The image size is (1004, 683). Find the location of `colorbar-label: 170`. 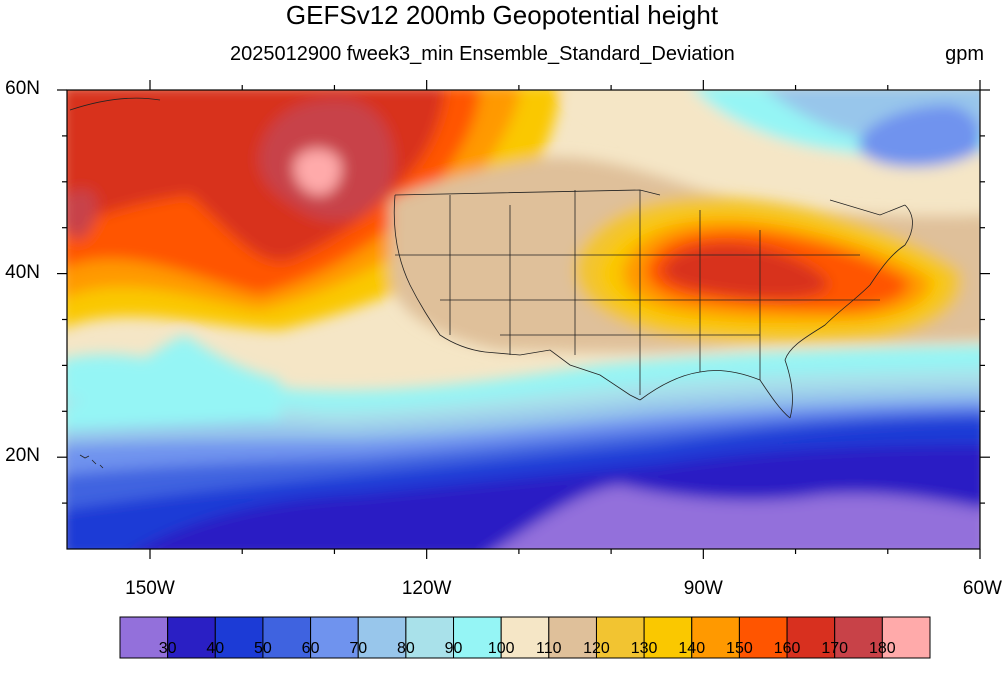

colorbar-label: 170 is located at coordinates (835, 648).